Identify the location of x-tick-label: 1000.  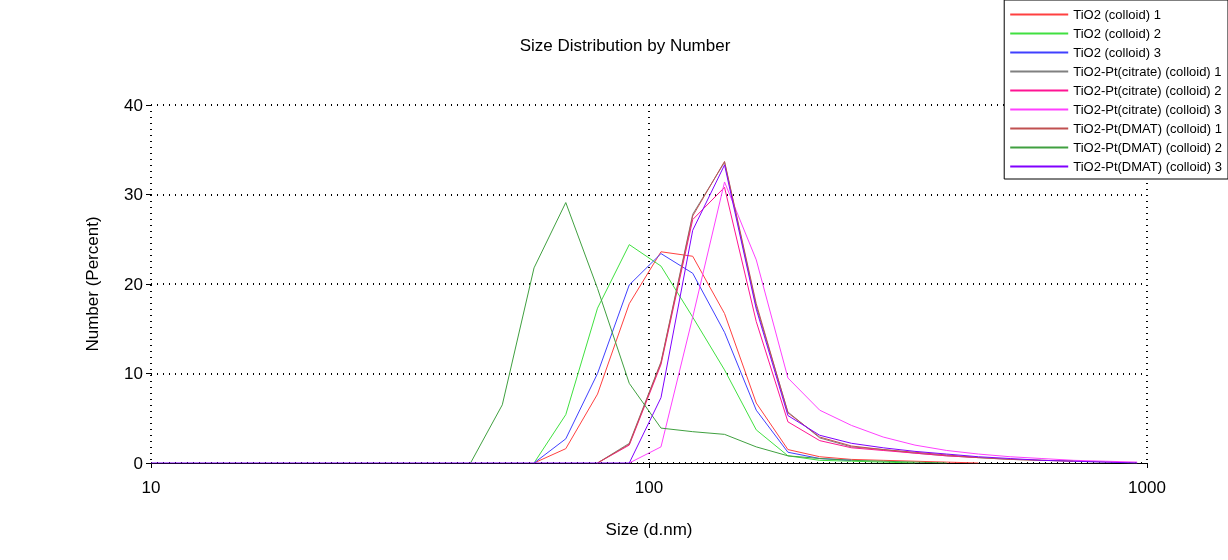
(1147, 487).